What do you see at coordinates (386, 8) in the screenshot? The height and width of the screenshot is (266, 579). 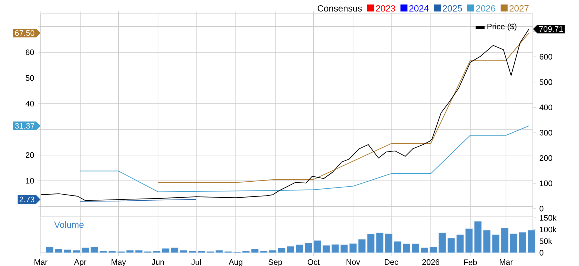 I see `legend-label: 2023` at bounding box center [386, 8].